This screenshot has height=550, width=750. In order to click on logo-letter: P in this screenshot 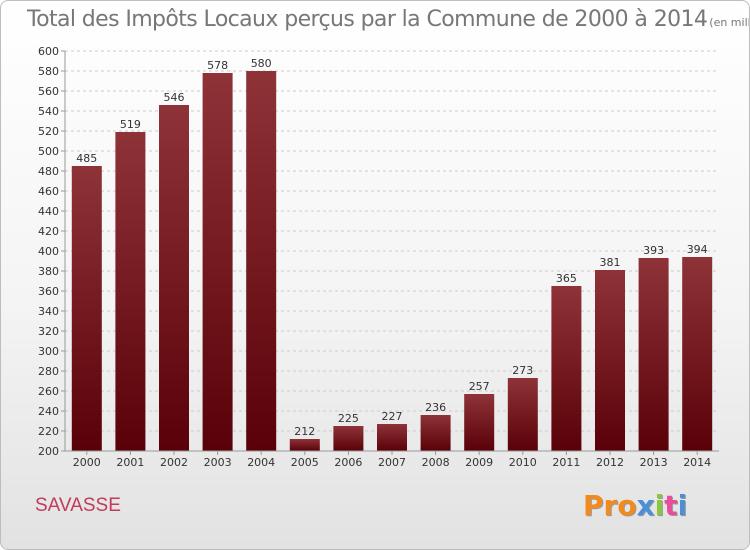, I will do `click(593, 505)`.